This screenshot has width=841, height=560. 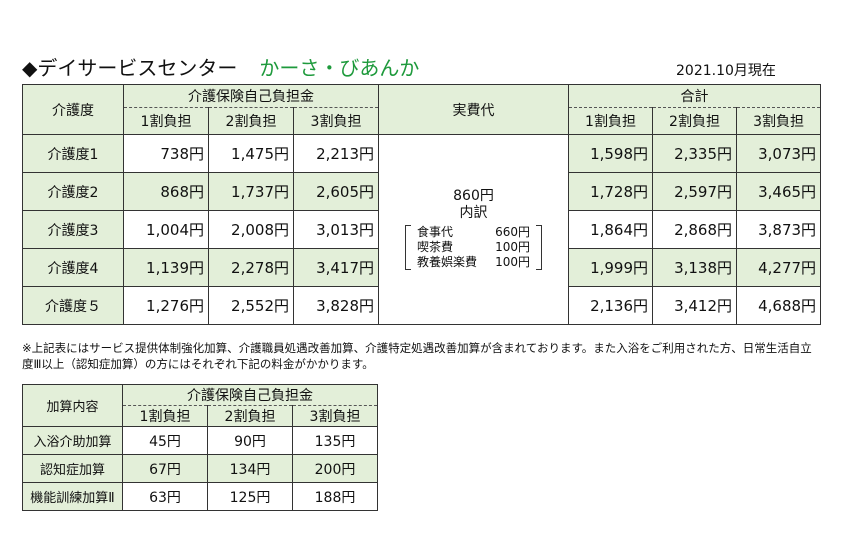 What do you see at coordinates (339, 68) in the screenshot?
I see `facility-name: かーさ・びあんか` at bounding box center [339, 68].